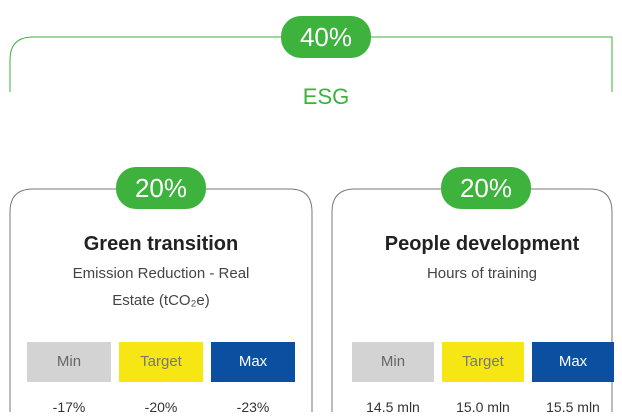 The width and height of the screenshot is (622, 416). What do you see at coordinates (69, 407) in the screenshot?
I see `level-value: -17%` at bounding box center [69, 407].